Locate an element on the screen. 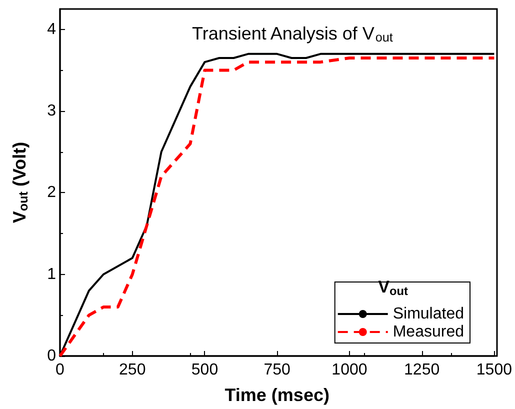  x-axis-title: Time (msec) is located at coordinates (277, 395).